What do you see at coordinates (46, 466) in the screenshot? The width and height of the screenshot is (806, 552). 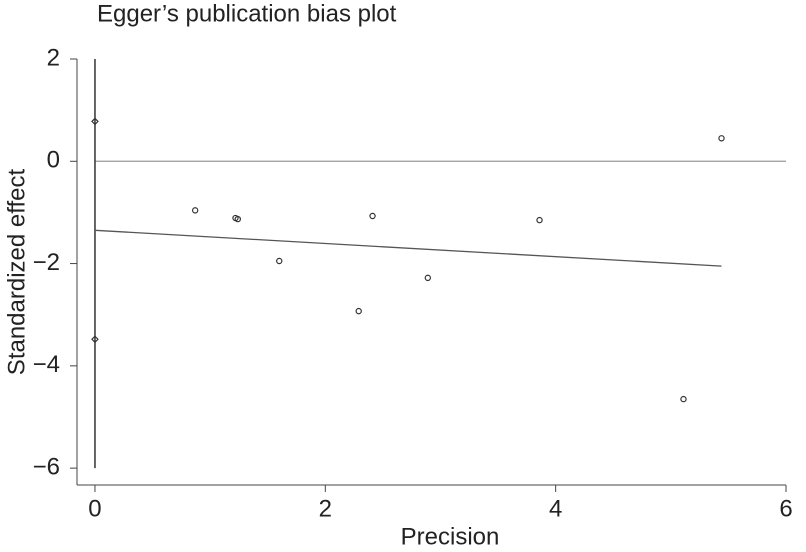 I see `y-tick-label: −6` at bounding box center [46, 466].